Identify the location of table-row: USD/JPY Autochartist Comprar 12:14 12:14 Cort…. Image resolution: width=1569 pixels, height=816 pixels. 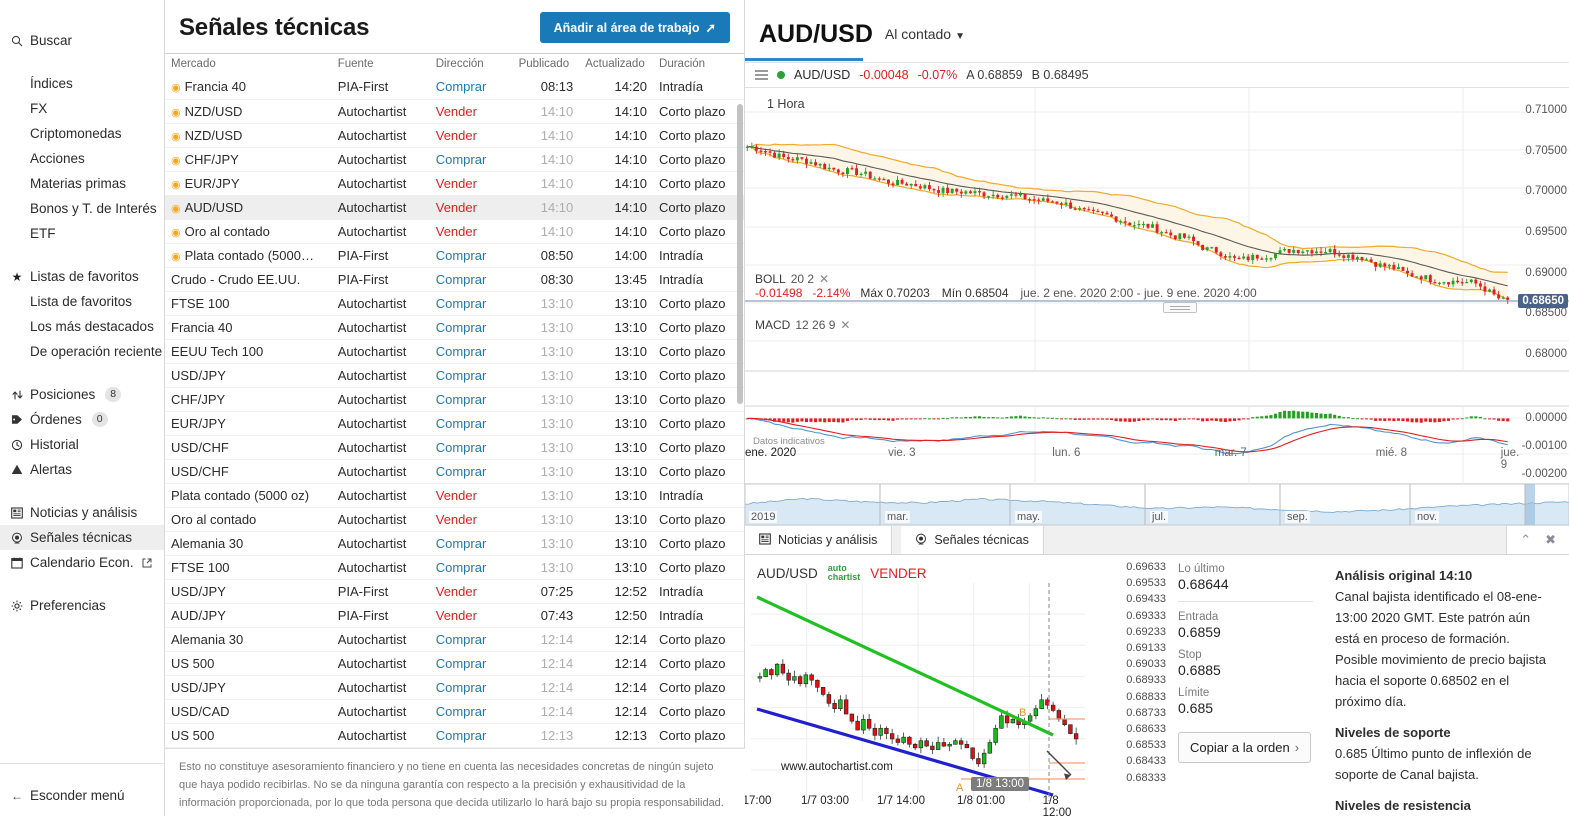
(454, 687).